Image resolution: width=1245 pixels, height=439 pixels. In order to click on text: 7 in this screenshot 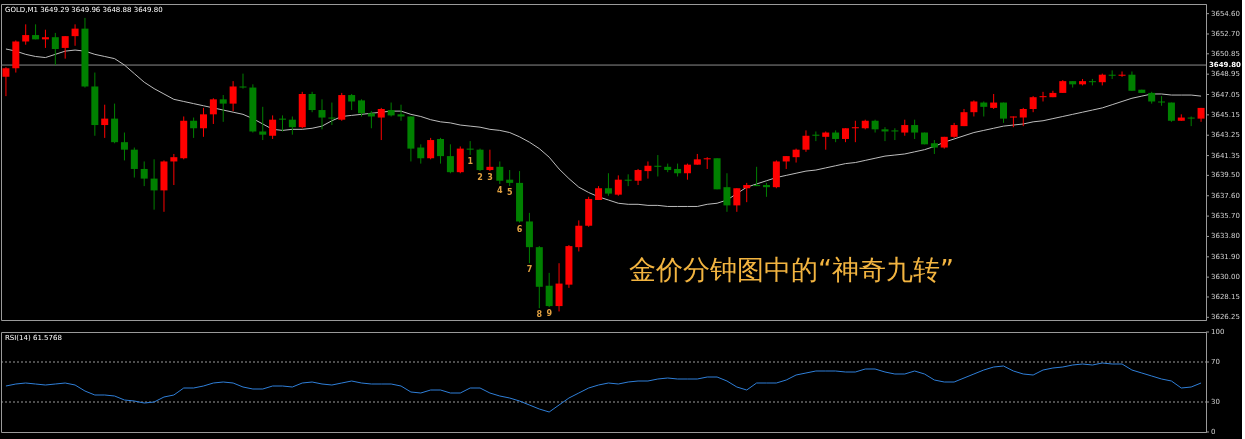, I will do `click(529, 270)`.